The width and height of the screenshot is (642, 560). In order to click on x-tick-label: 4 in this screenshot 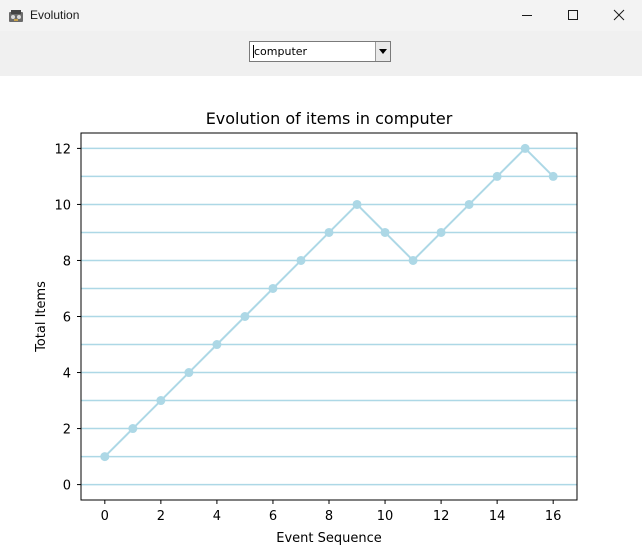, I will do `click(217, 516)`.